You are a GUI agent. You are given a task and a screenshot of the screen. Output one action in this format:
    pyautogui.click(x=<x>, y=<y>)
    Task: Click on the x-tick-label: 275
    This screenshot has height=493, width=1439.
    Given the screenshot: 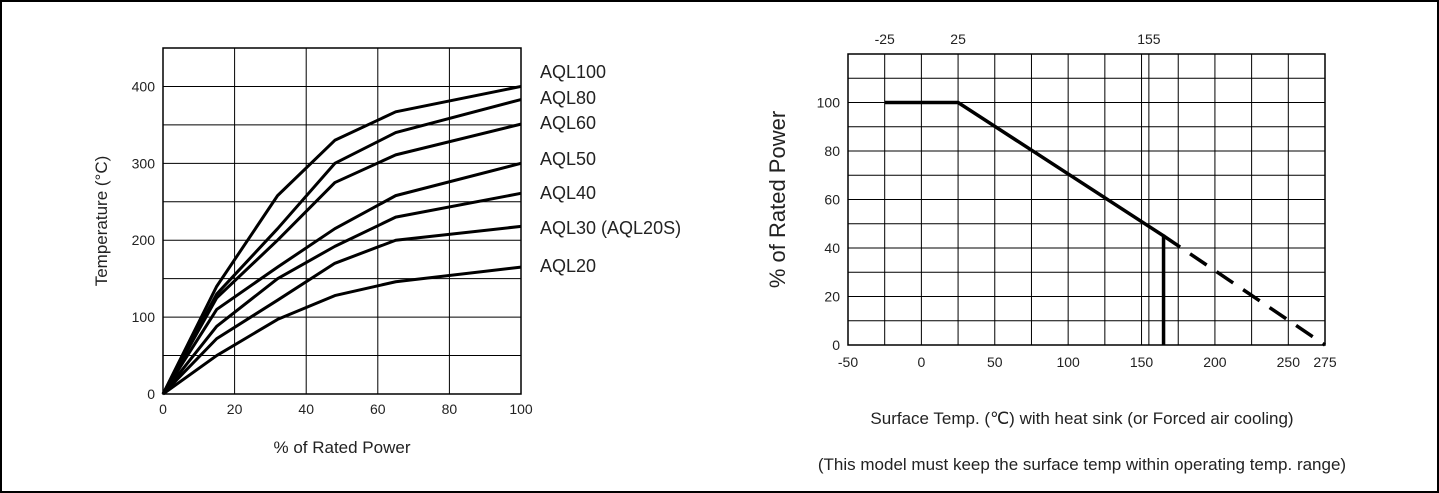 What is the action you would take?
    pyautogui.click(x=1325, y=362)
    